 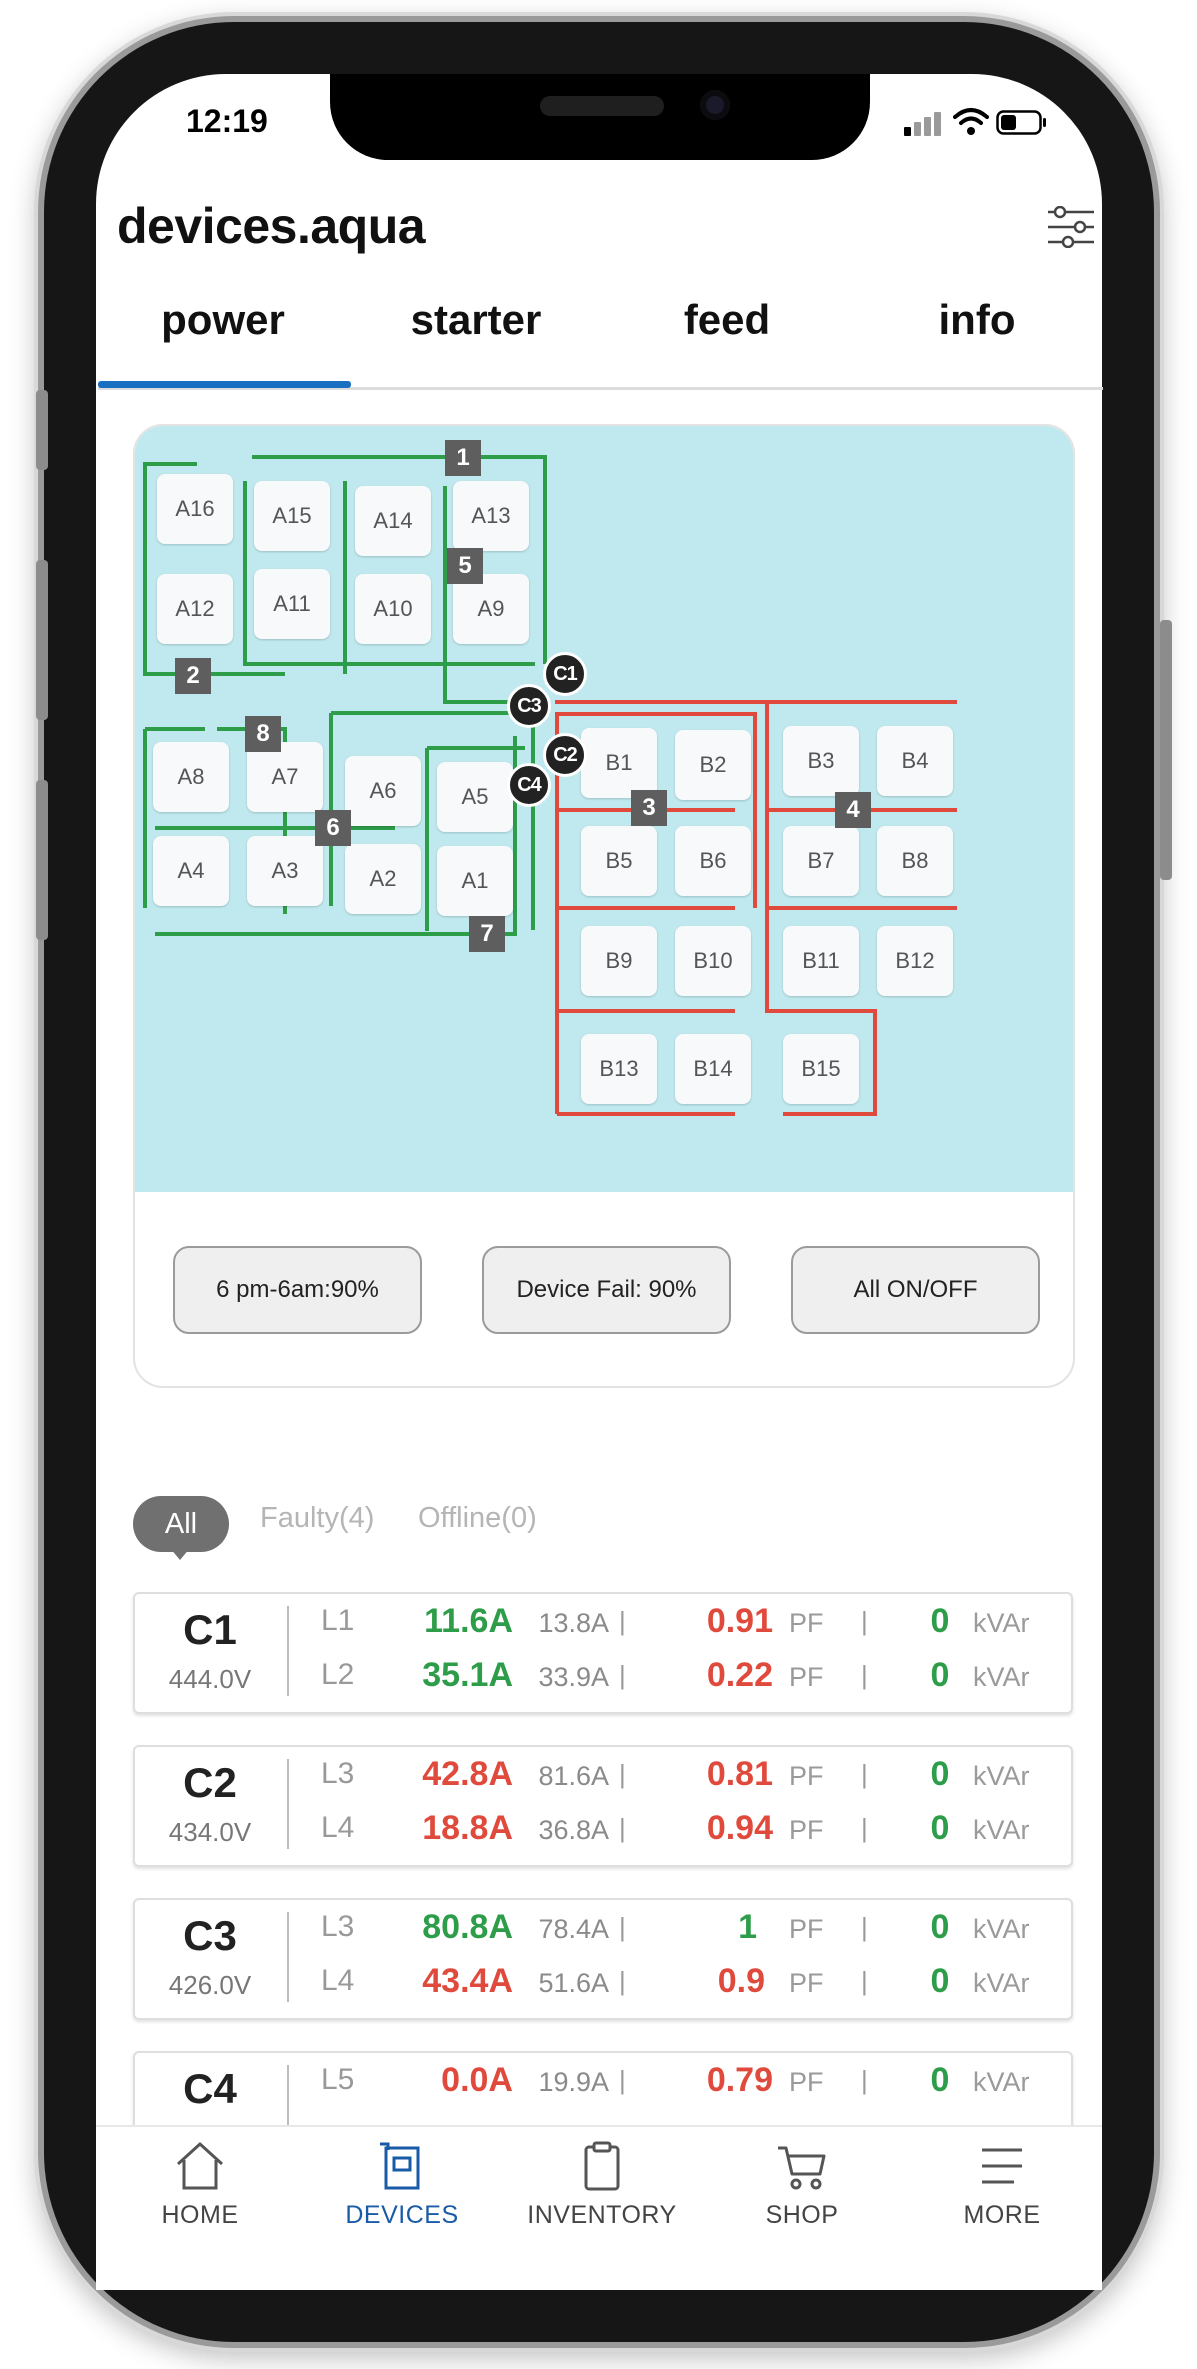 What do you see at coordinates (606, 1290) in the screenshot?
I see `device-fail-button: Device Fail: 90%` at bounding box center [606, 1290].